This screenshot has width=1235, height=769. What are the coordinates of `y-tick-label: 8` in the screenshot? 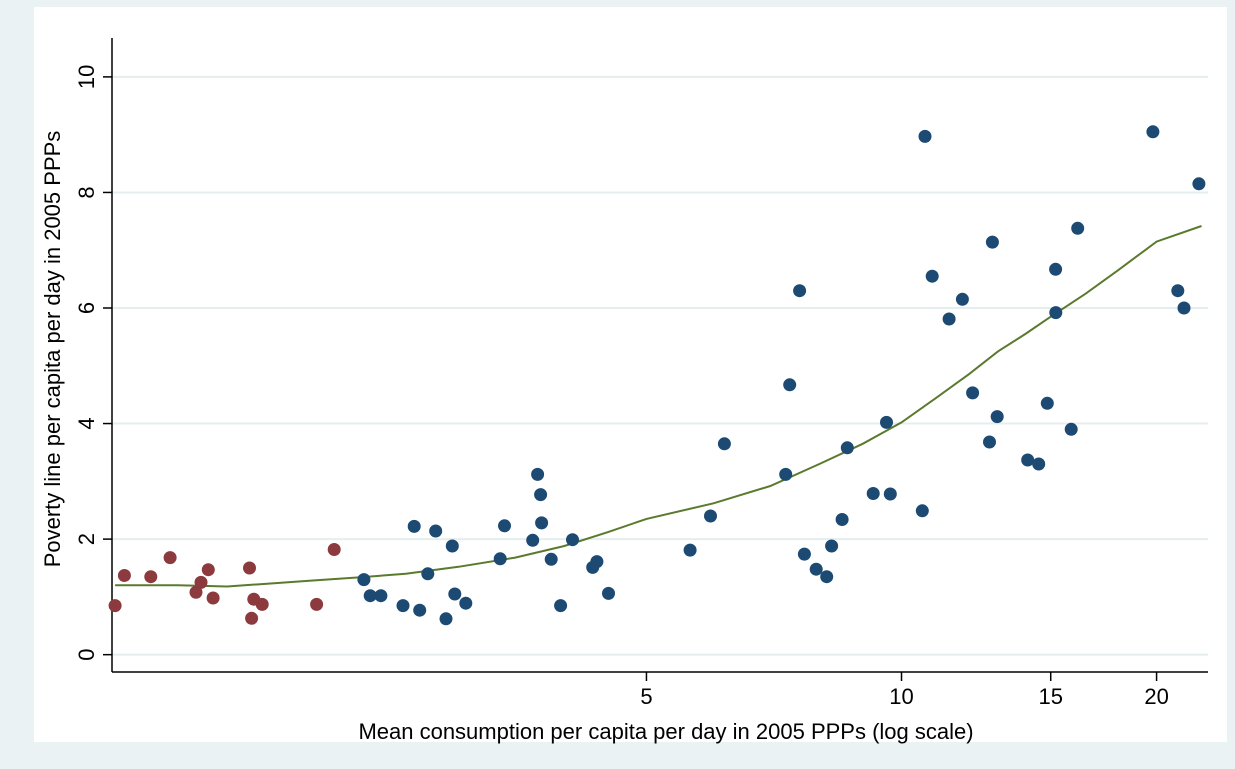 It's located at (86, 192).